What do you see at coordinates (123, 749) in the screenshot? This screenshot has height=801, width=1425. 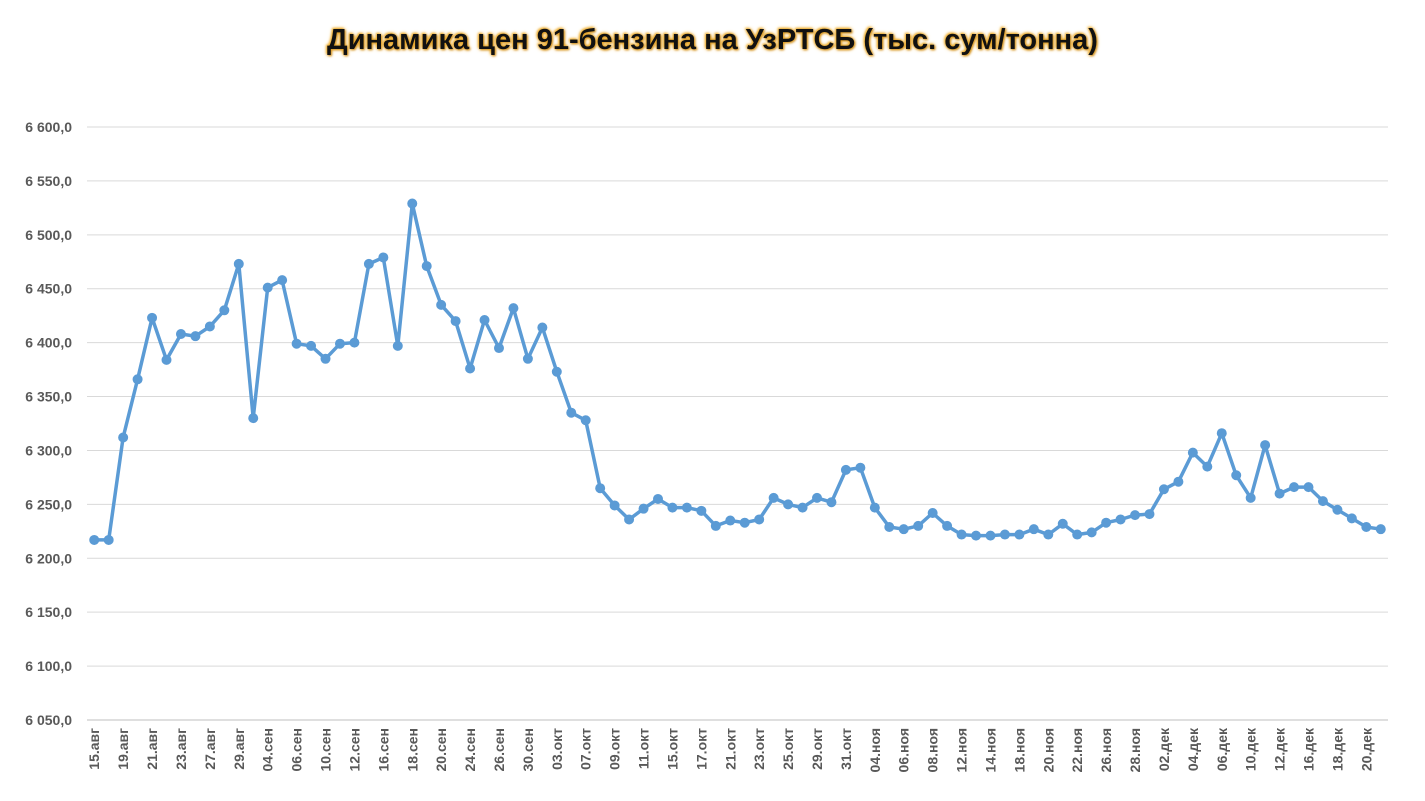 I see `x-tick-label: 19.авг` at bounding box center [123, 749].